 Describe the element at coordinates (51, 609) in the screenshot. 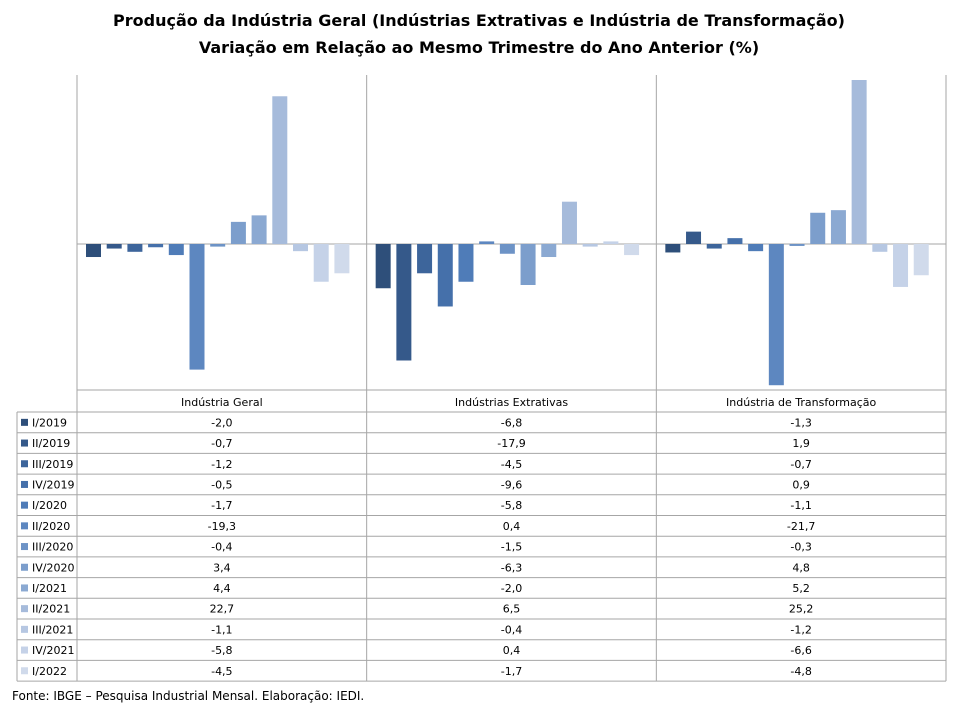

I see `legend-label: II/2021` at that location.